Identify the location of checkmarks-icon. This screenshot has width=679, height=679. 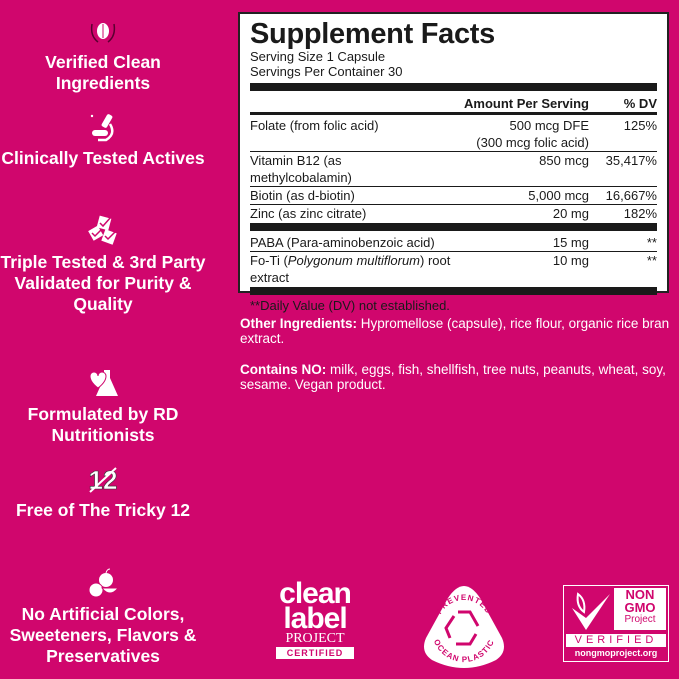
(102, 230).